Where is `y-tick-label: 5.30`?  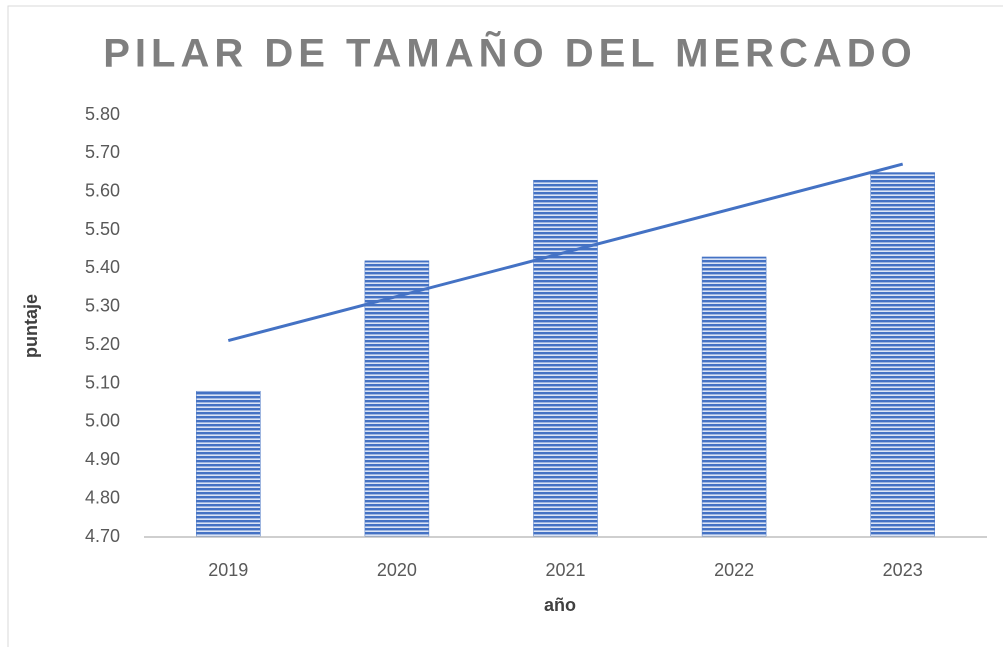
y-tick-label: 5.30 is located at coordinates (102, 306).